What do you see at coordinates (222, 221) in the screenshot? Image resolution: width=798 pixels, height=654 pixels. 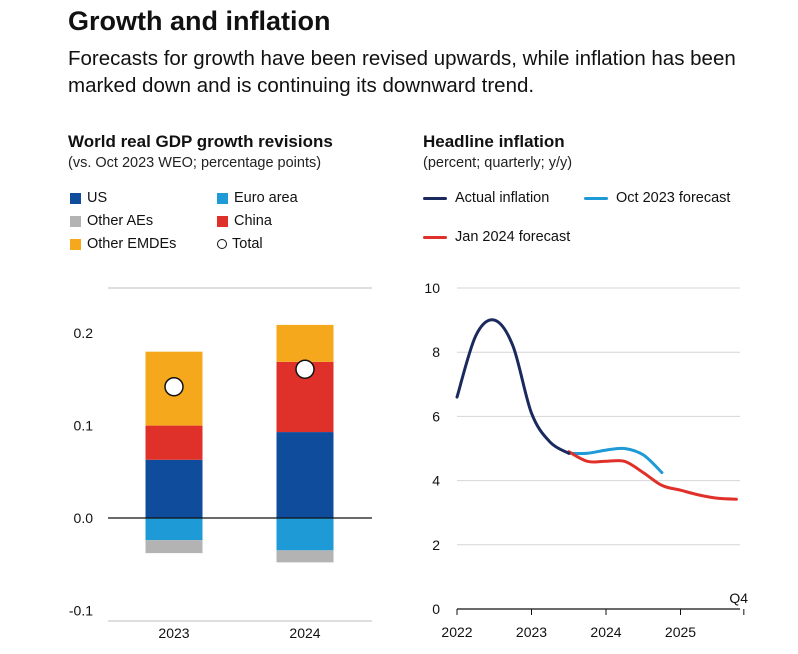 I see `legend-china-swatch` at bounding box center [222, 221].